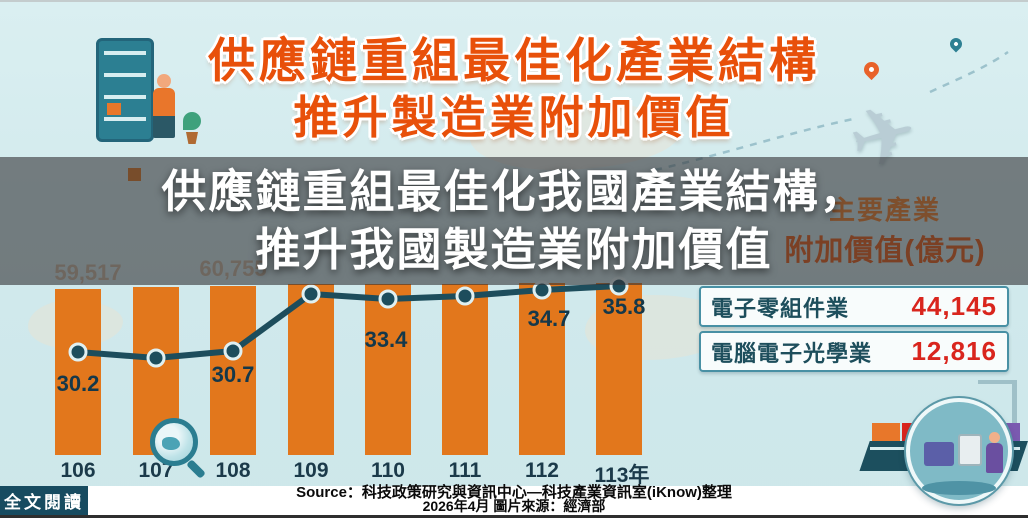  Describe the element at coordinates (959, 488) in the screenshot. I see `badge-base` at that location.